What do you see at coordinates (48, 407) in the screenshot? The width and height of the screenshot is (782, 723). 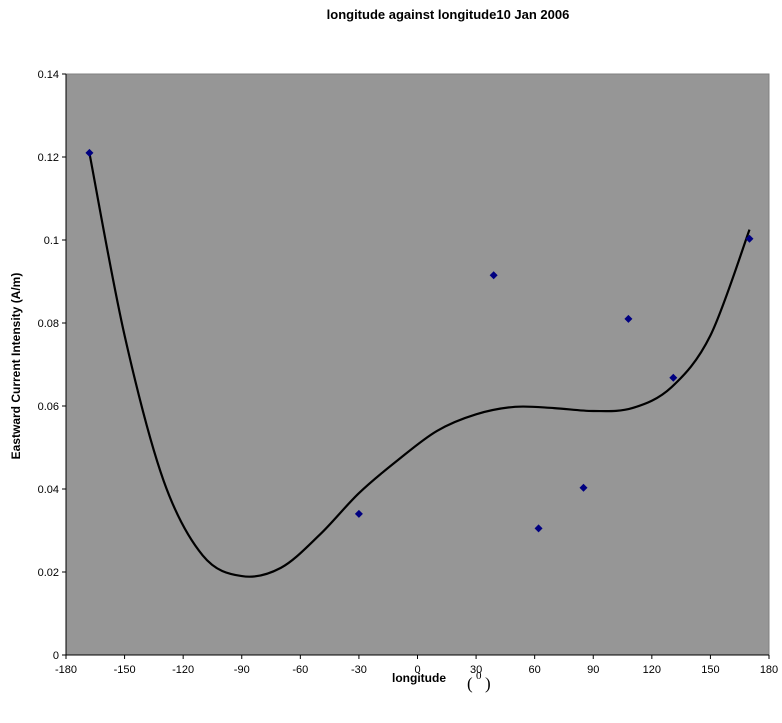 I see `y-tick-label: 0.06` at bounding box center [48, 407].